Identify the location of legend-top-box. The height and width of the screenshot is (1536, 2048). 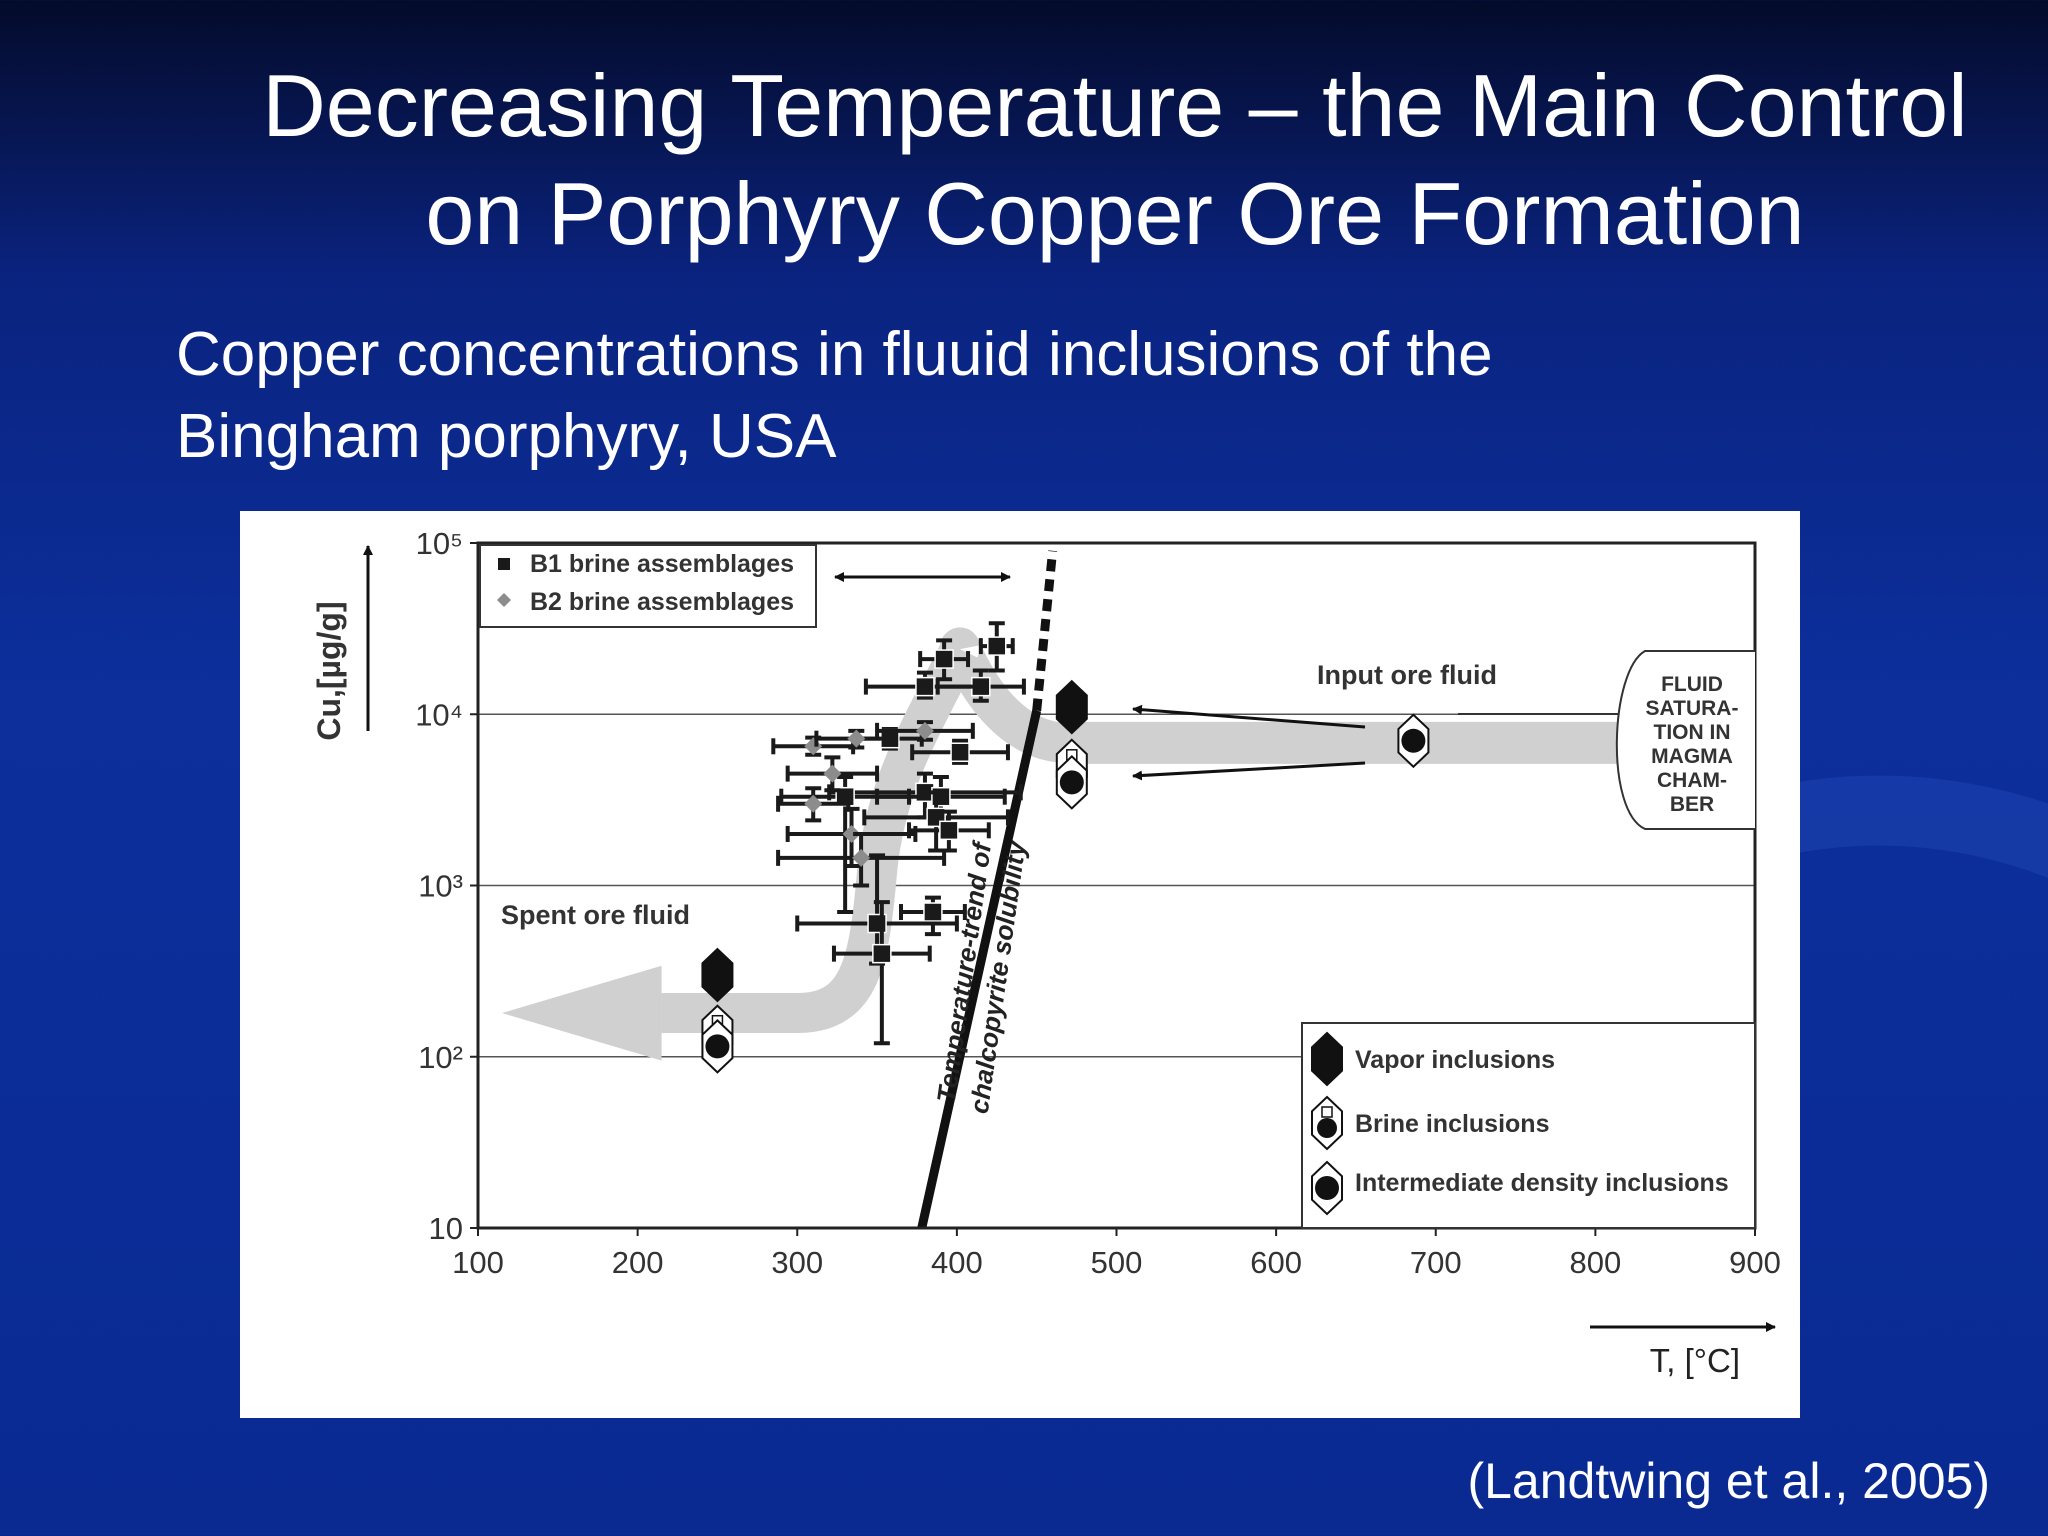
(648, 586).